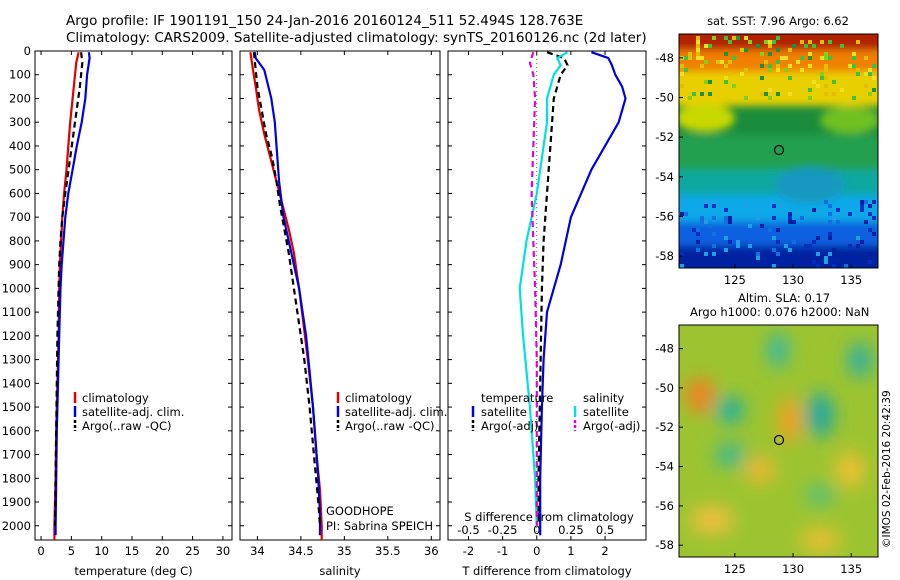  What do you see at coordinates (604, 551) in the screenshot?
I see `x-tick-label: 2` at bounding box center [604, 551].